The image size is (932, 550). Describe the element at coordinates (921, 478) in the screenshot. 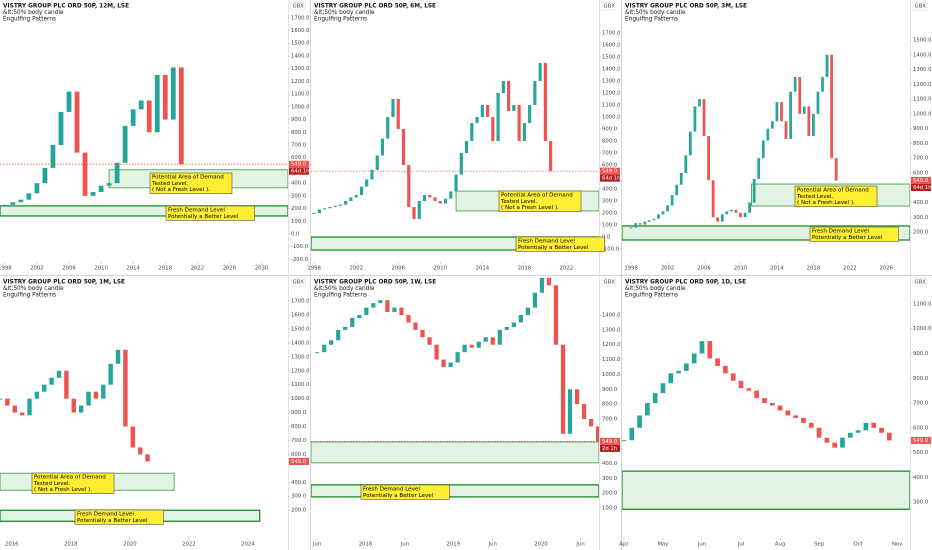

I see `y-tick-label: 400.0` at that location.